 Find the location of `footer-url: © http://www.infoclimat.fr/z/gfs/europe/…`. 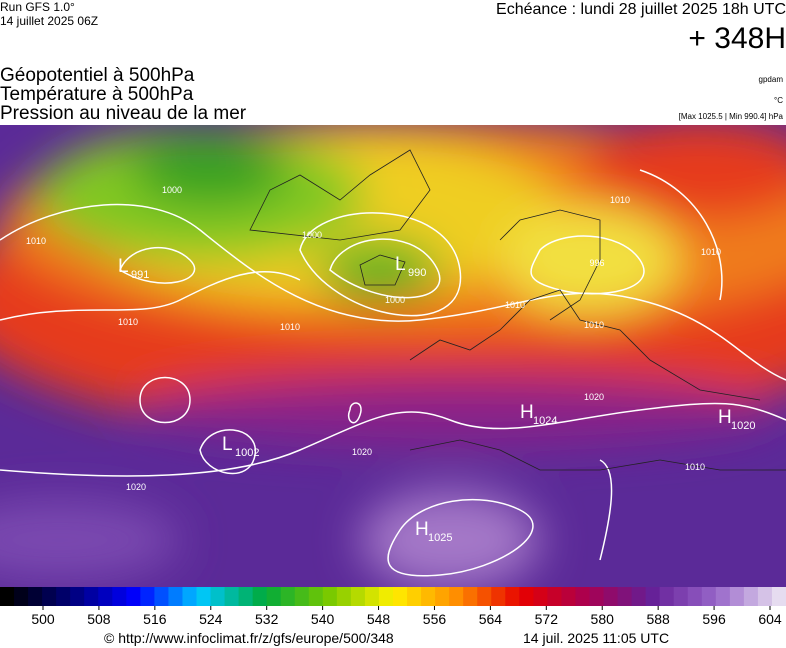

footer-url: © http://www.infoclimat.fr/z/gfs/europe/… is located at coordinates (249, 638).